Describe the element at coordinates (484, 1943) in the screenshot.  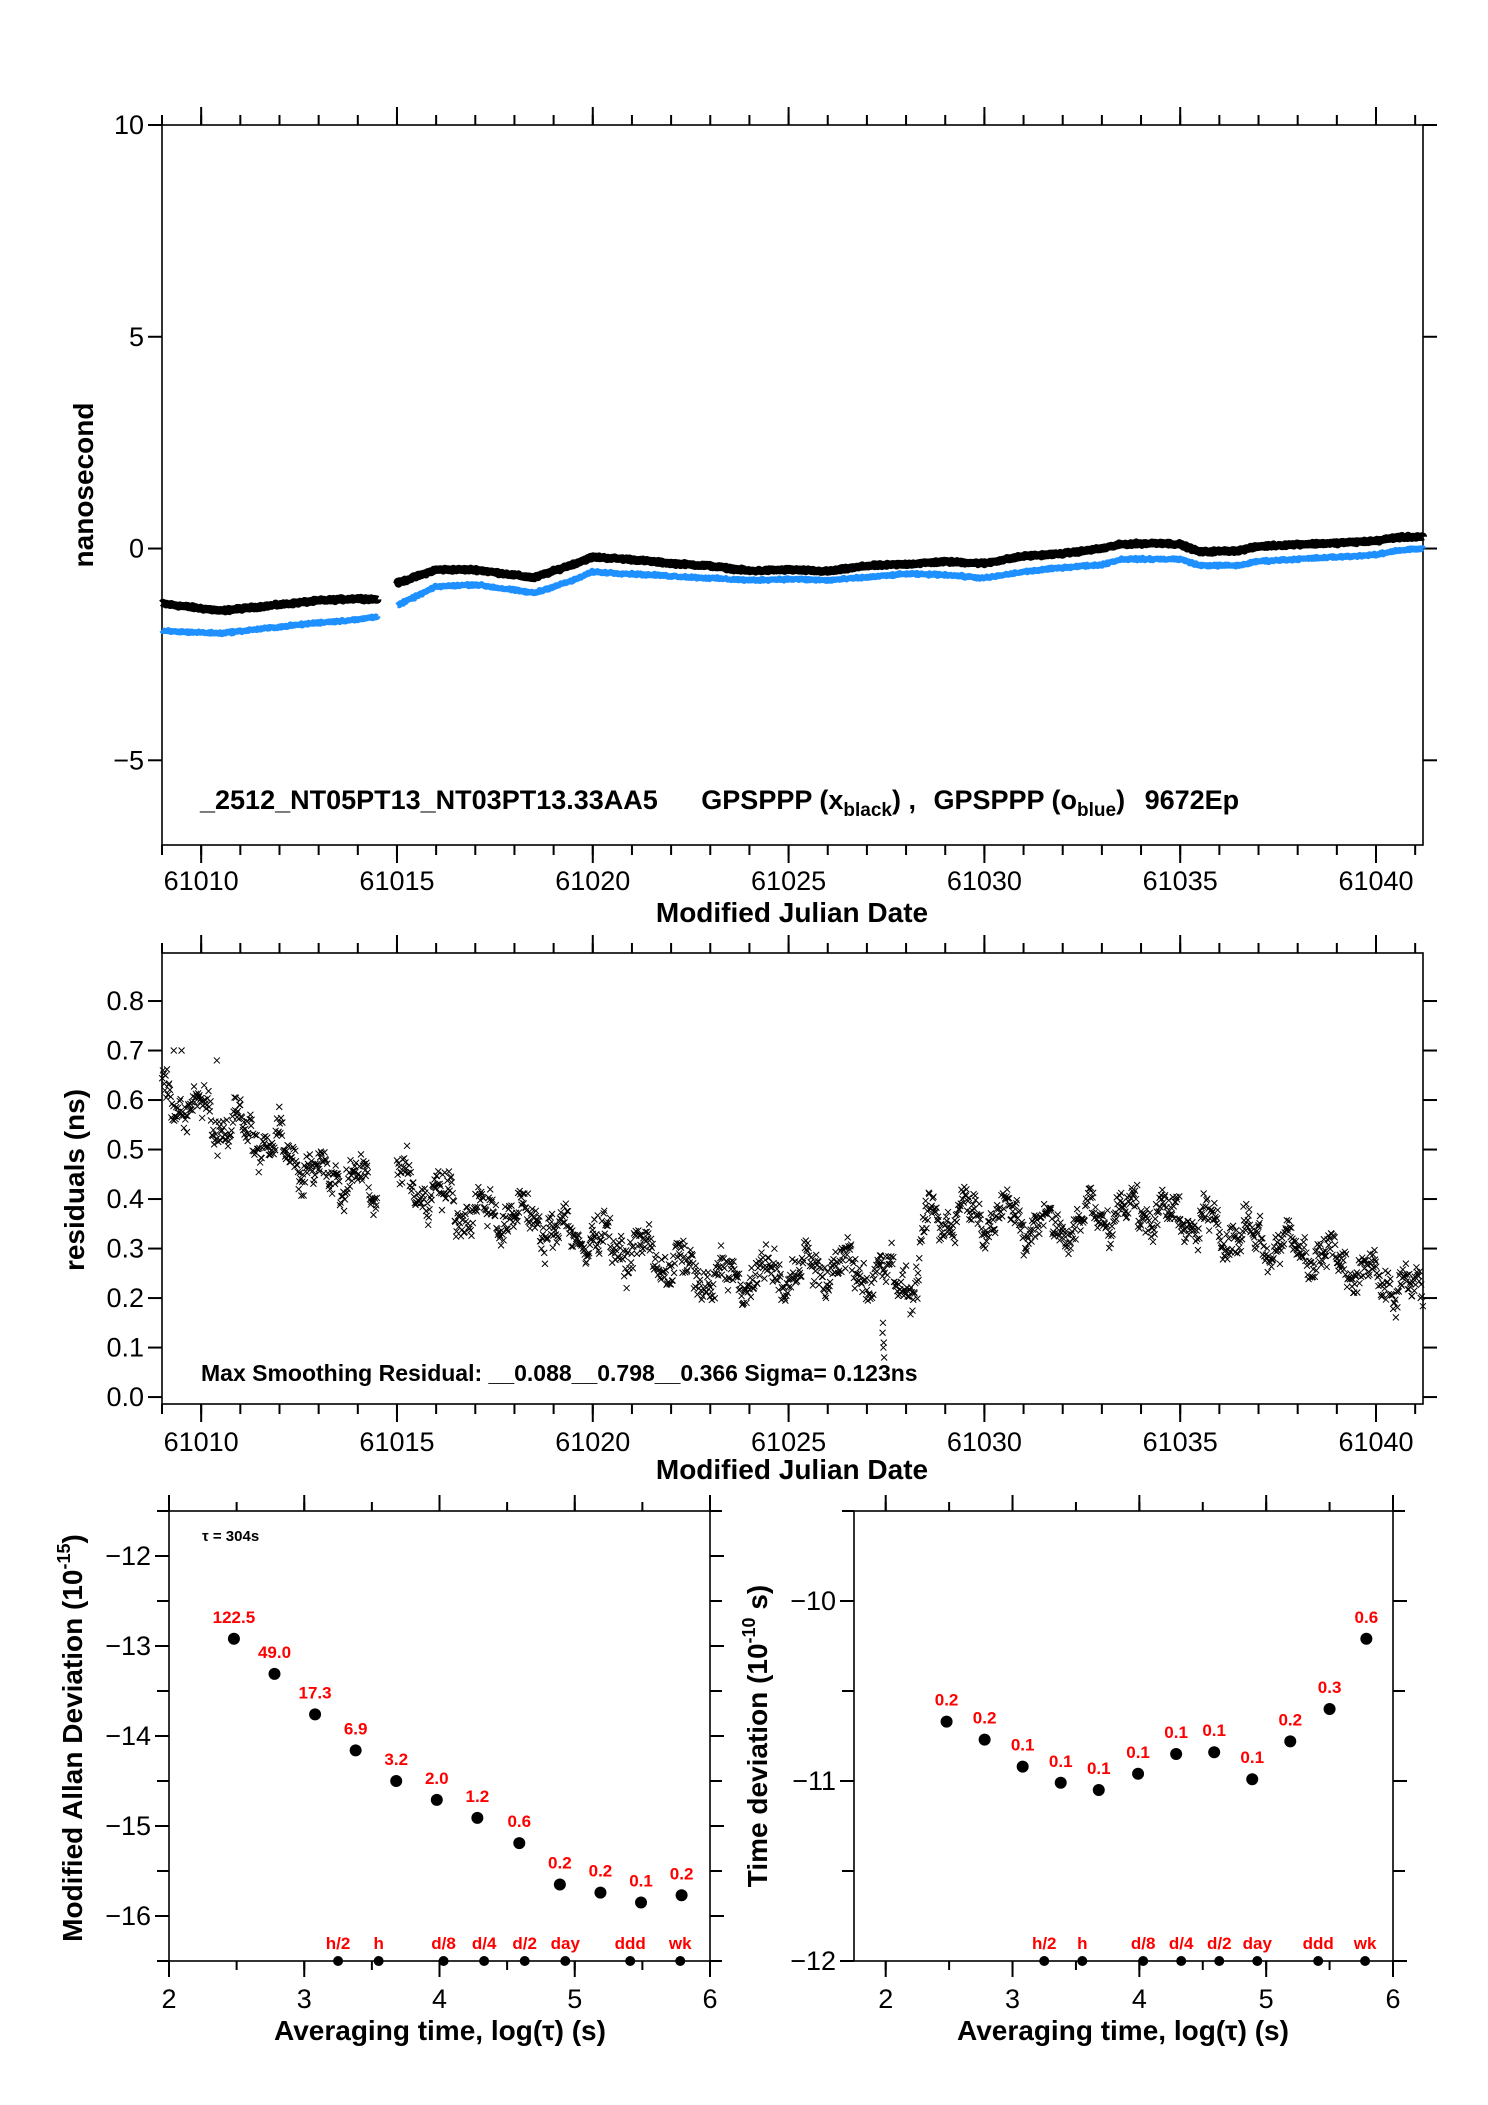
I see `mdev-reference-label: d/4` at that location.